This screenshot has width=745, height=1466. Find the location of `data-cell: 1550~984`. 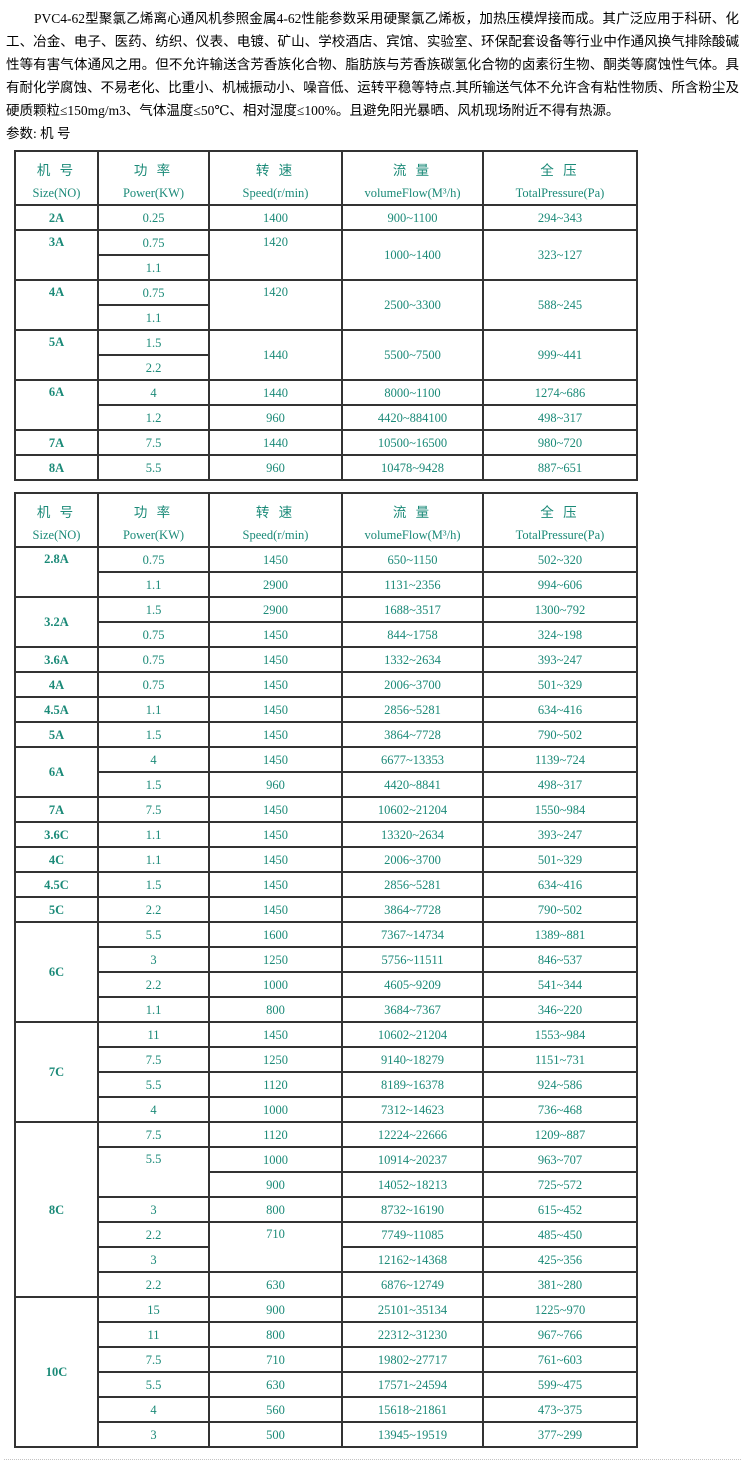

data-cell: 1550~984 is located at coordinates (560, 809).